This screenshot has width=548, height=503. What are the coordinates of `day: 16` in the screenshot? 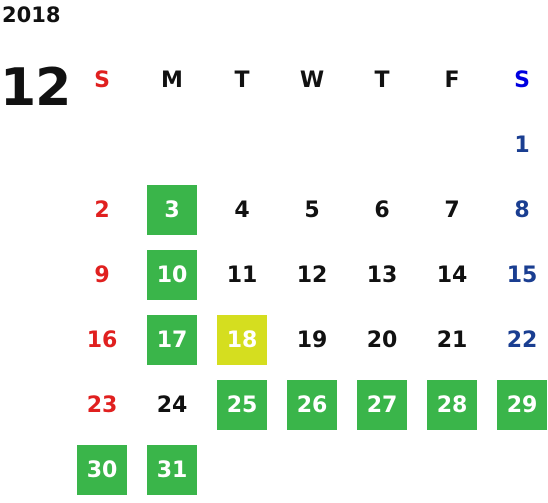 It's located at (102, 340).